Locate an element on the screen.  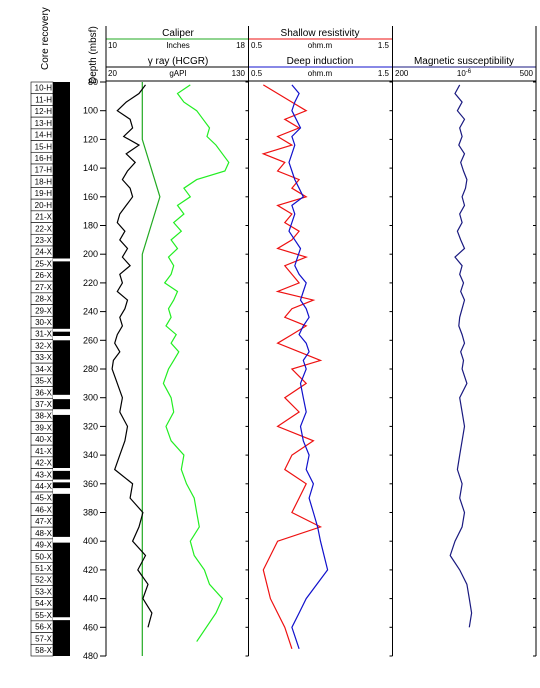
depth-axis-label: Depth (mbsf) is located at coordinates (93, 55).